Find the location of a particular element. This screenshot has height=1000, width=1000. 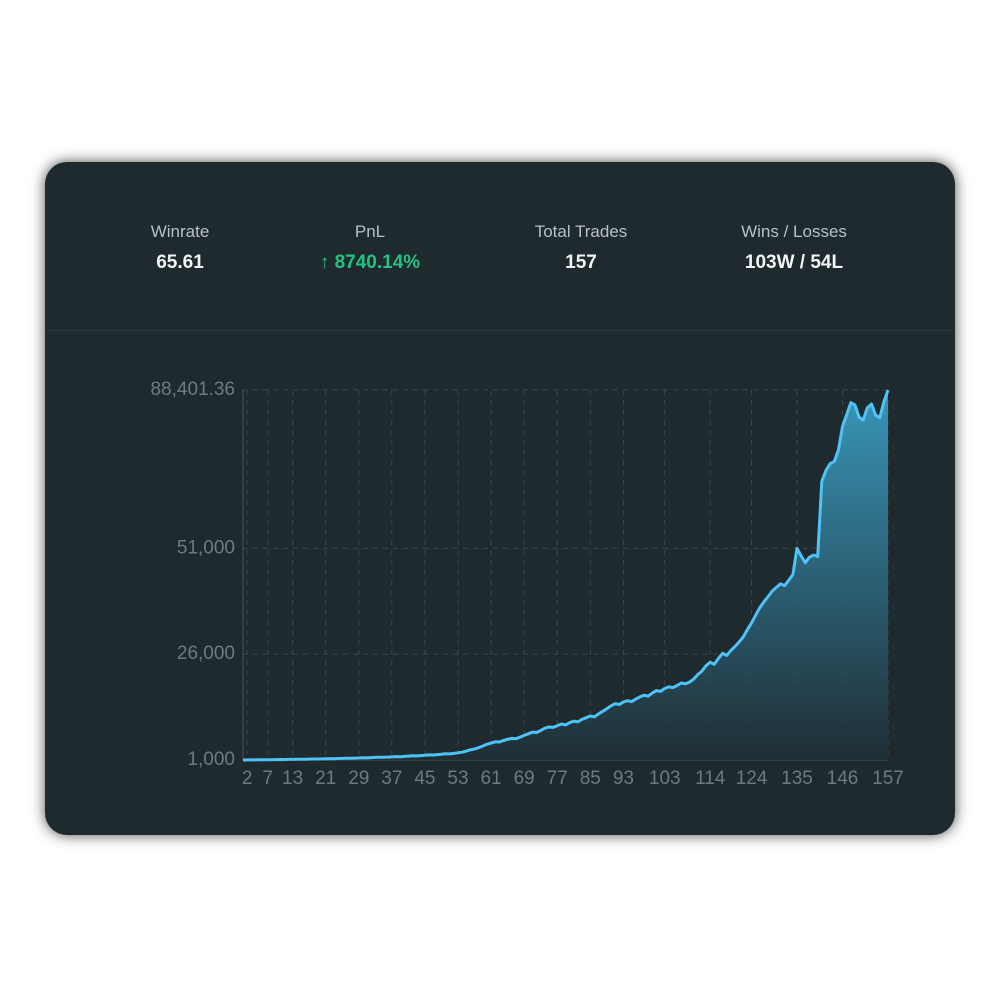

y-tick-label: 26,000 is located at coordinates (206, 653).